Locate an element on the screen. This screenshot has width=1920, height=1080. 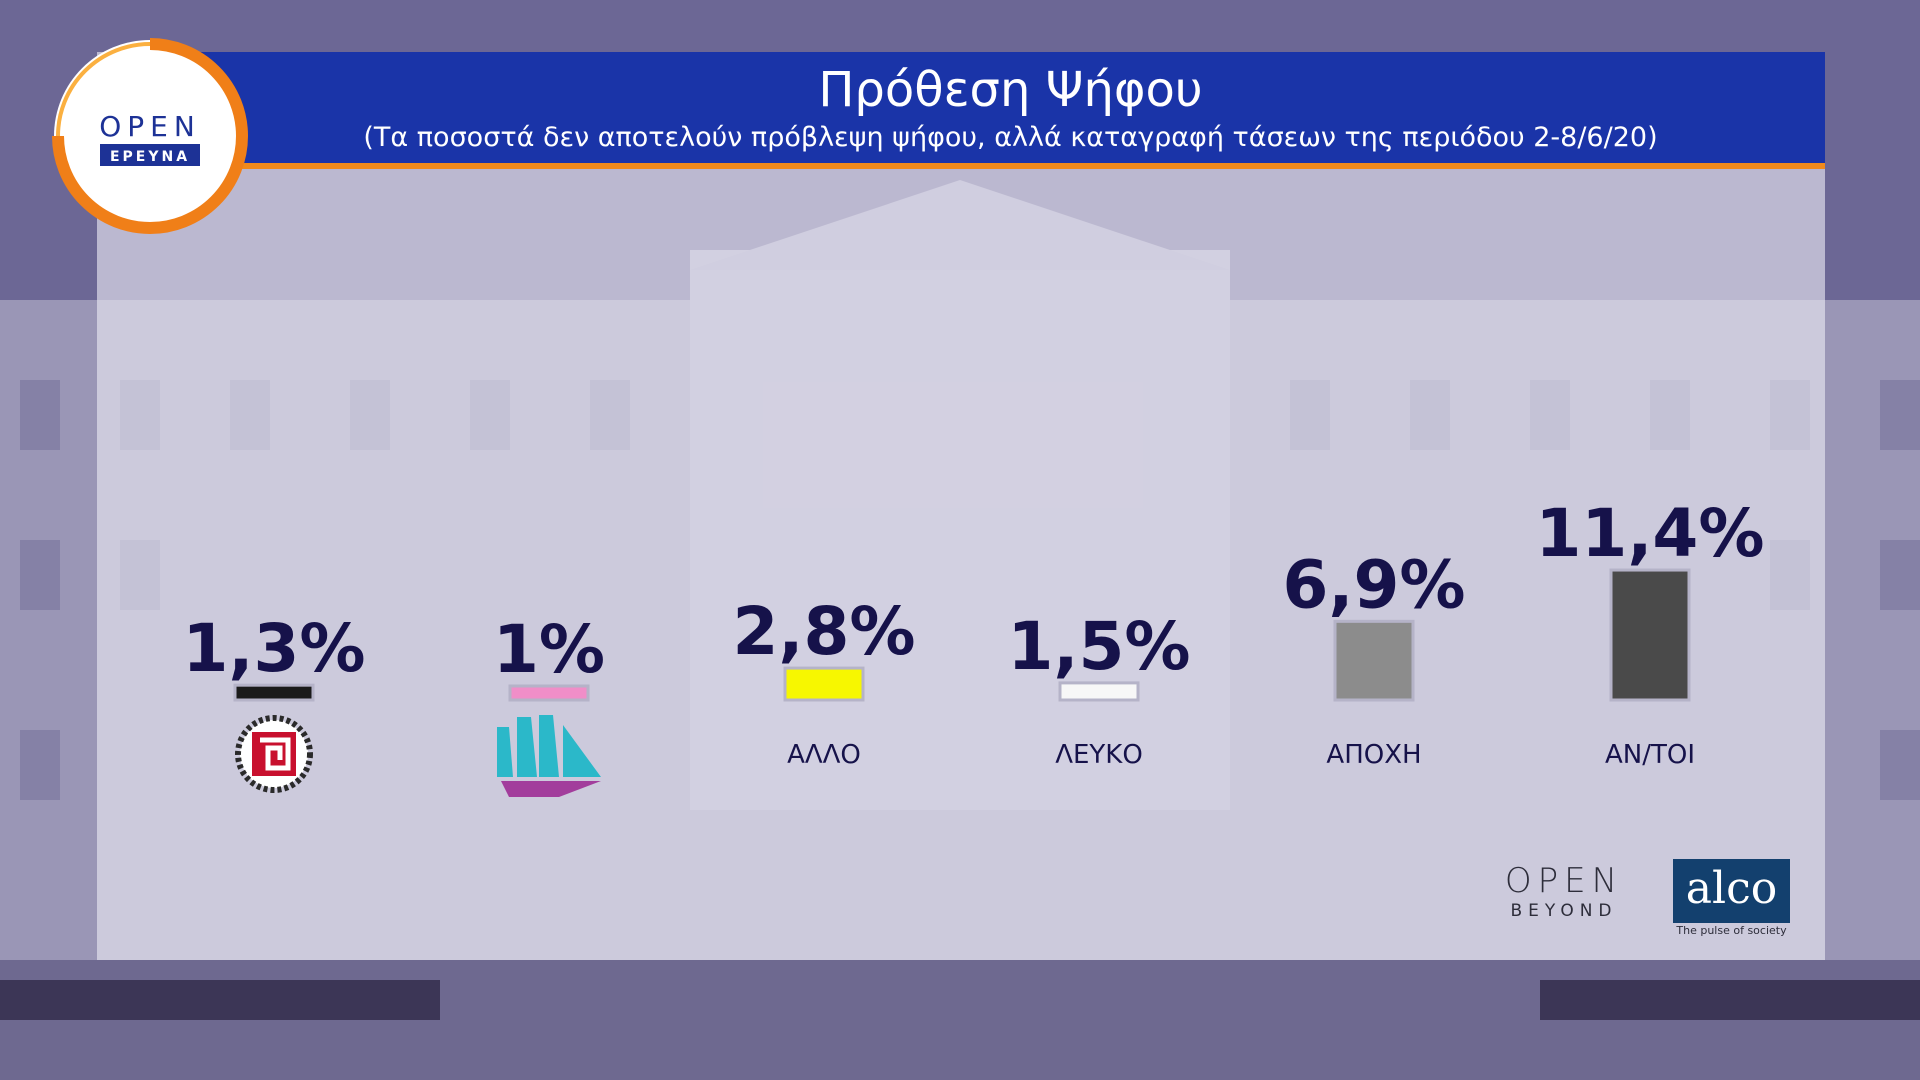
ships-party-logo-icon is located at coordinates (549, 756).